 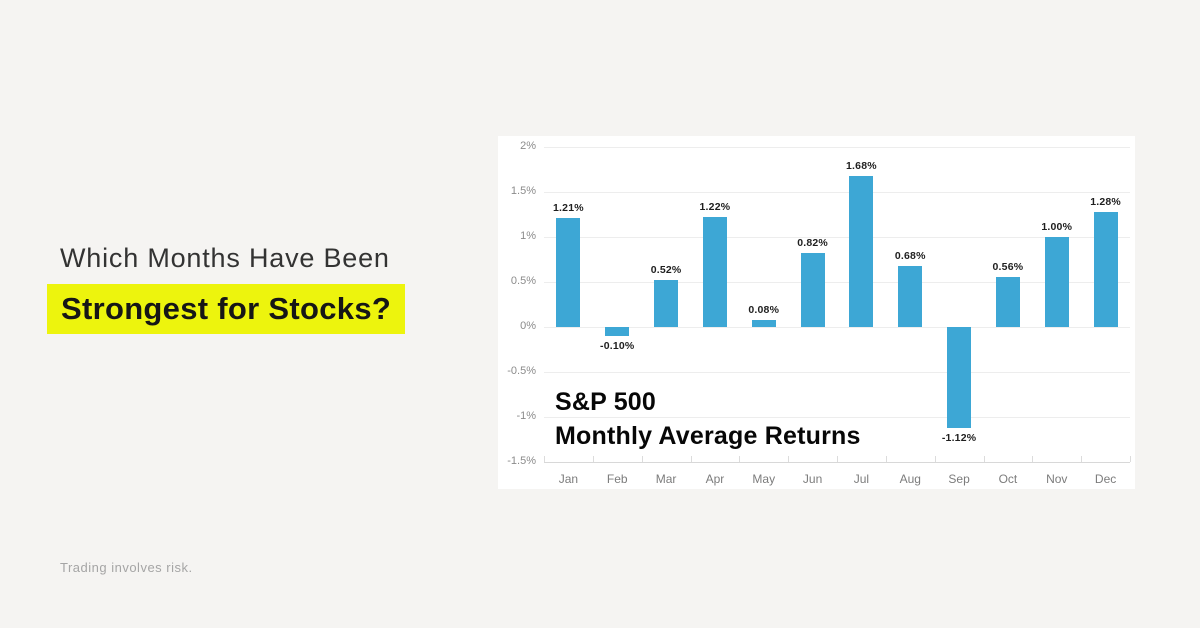 What do you see at coordinates (523, 281) in the screenshot?
I see `y-axis-tick-label: 0.5%` at bounding box center [523, 281].